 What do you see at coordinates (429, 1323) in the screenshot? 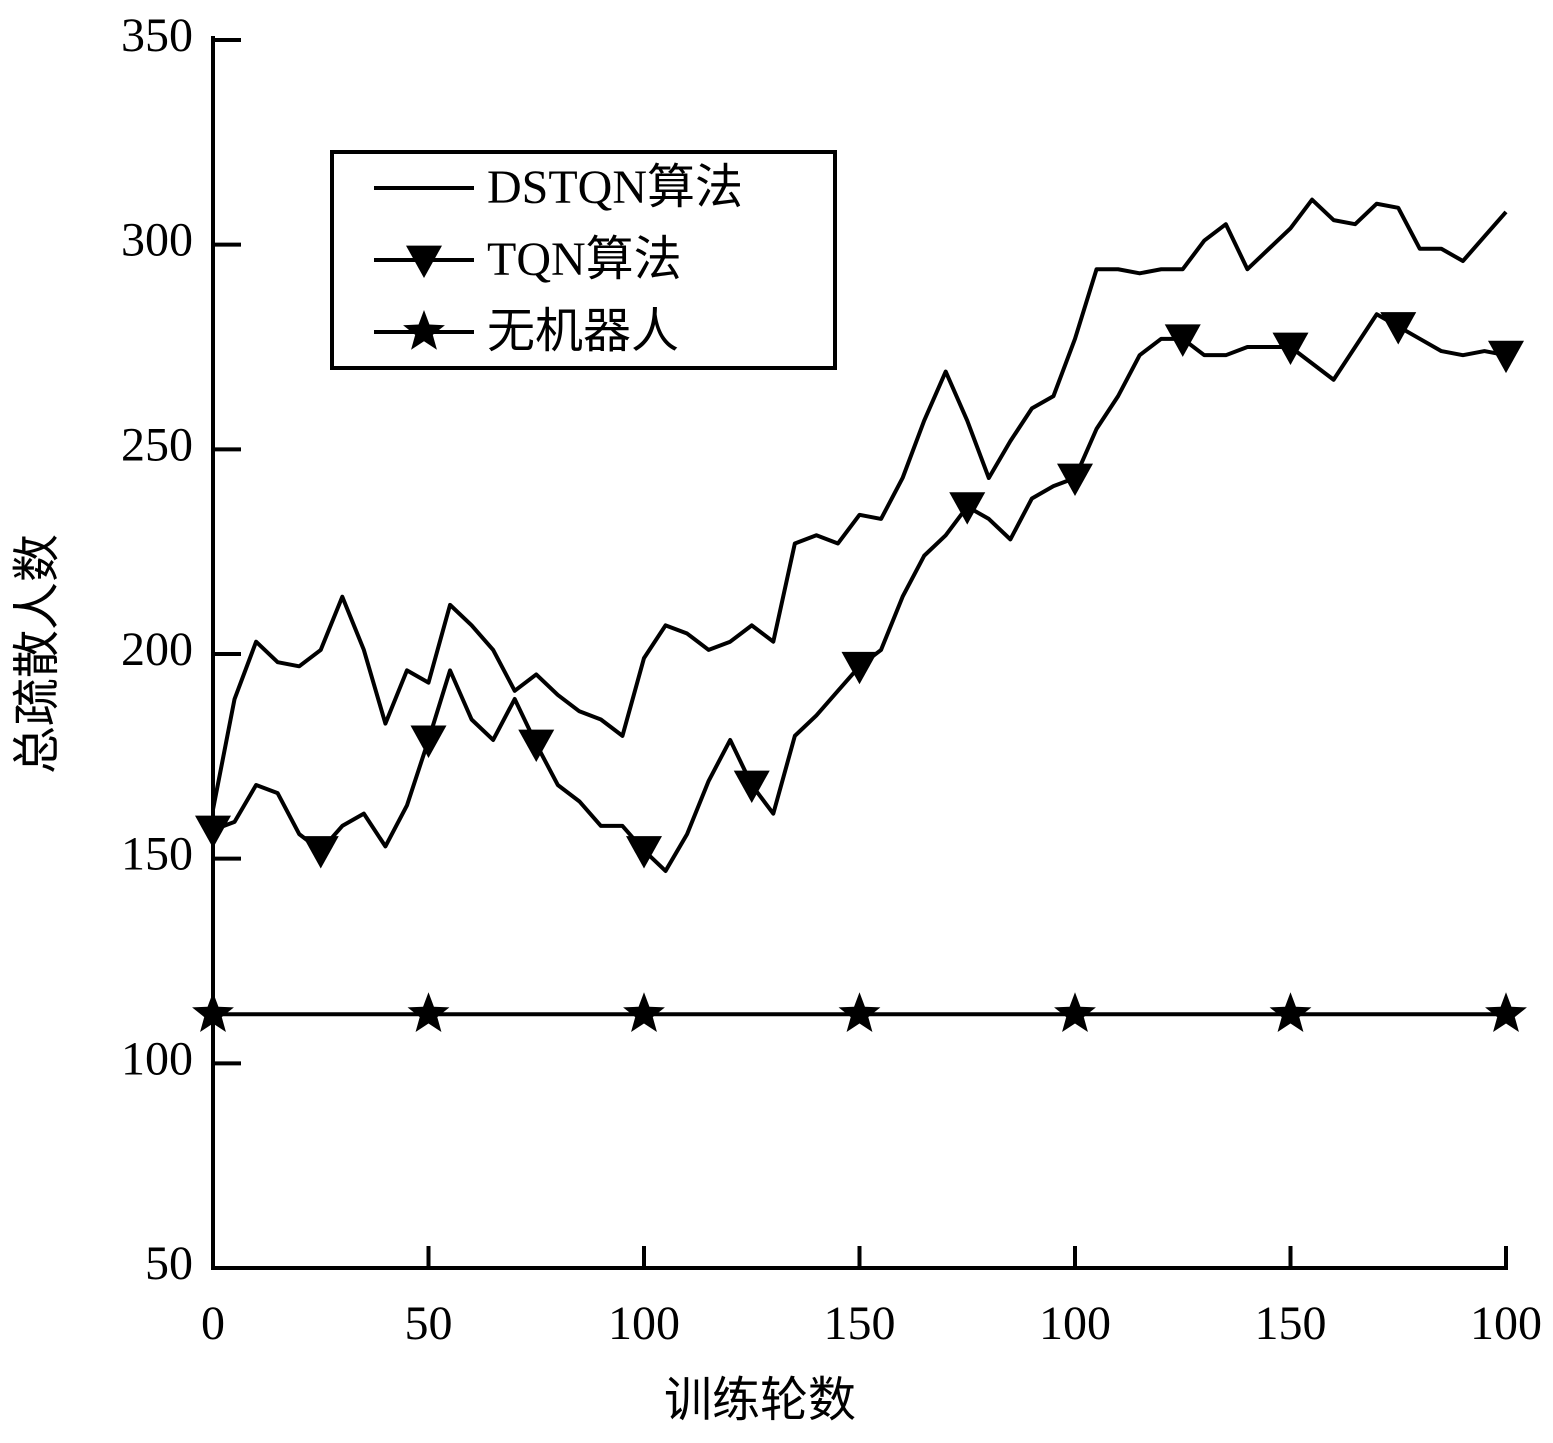
I see `x-tick-label: 50` at bounding box center [429, 1323].